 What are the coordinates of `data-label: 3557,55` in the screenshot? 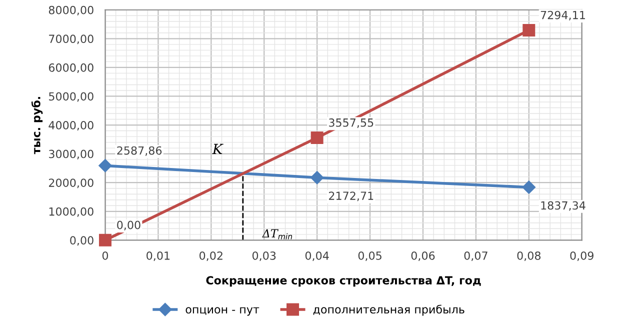 It's located at (351, 123).